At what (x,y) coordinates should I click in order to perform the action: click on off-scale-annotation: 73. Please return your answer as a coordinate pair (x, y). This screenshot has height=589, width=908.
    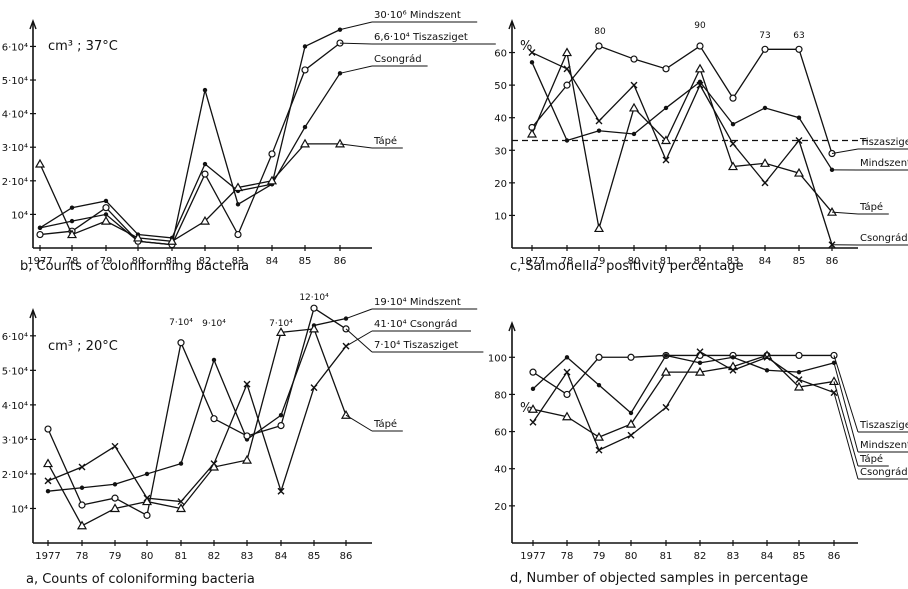
    Looking at the image, I should click on (764, 36).